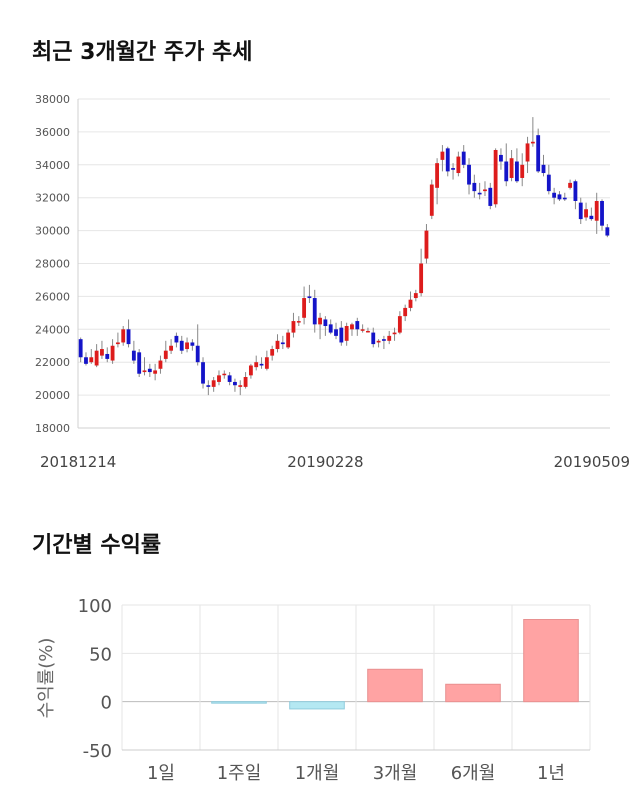 This screenshot has height=810, width=640. I want to click on y-tick-label: 24000, so click(52, 329).